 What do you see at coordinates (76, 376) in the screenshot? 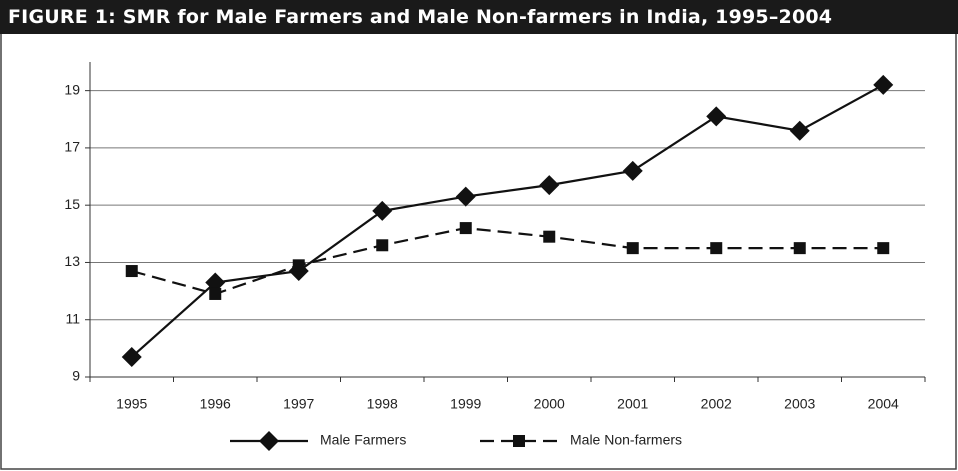
I see `y-tick-label: 9` at bounding box center [76, 376].